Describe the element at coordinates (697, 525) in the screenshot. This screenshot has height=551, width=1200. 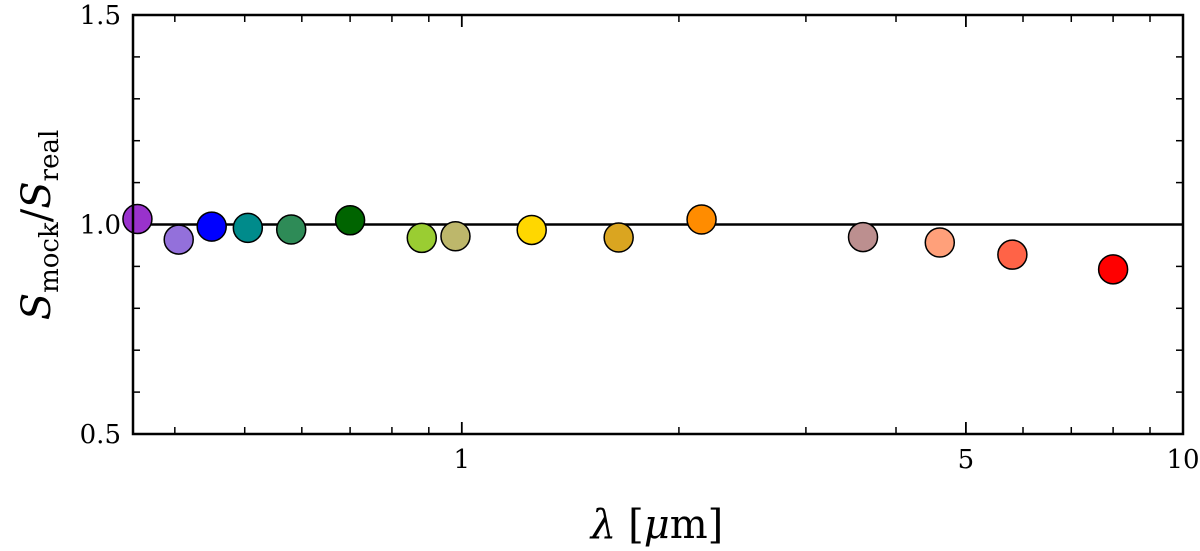
I see `x-axis-label-unit-rest: m]` at that location.